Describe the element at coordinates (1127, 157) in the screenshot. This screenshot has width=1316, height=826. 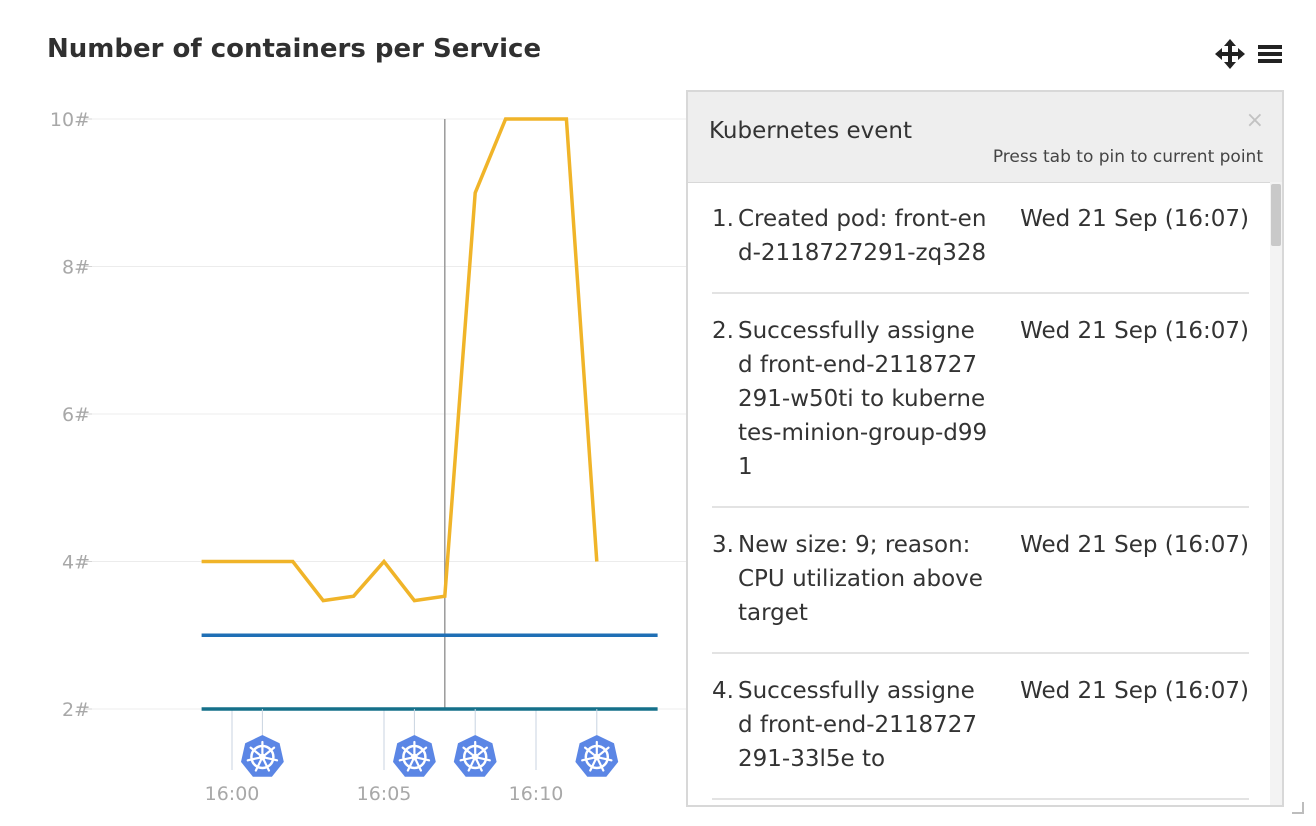
I see `popup-hint: Press tab to pin to current point` at that location.